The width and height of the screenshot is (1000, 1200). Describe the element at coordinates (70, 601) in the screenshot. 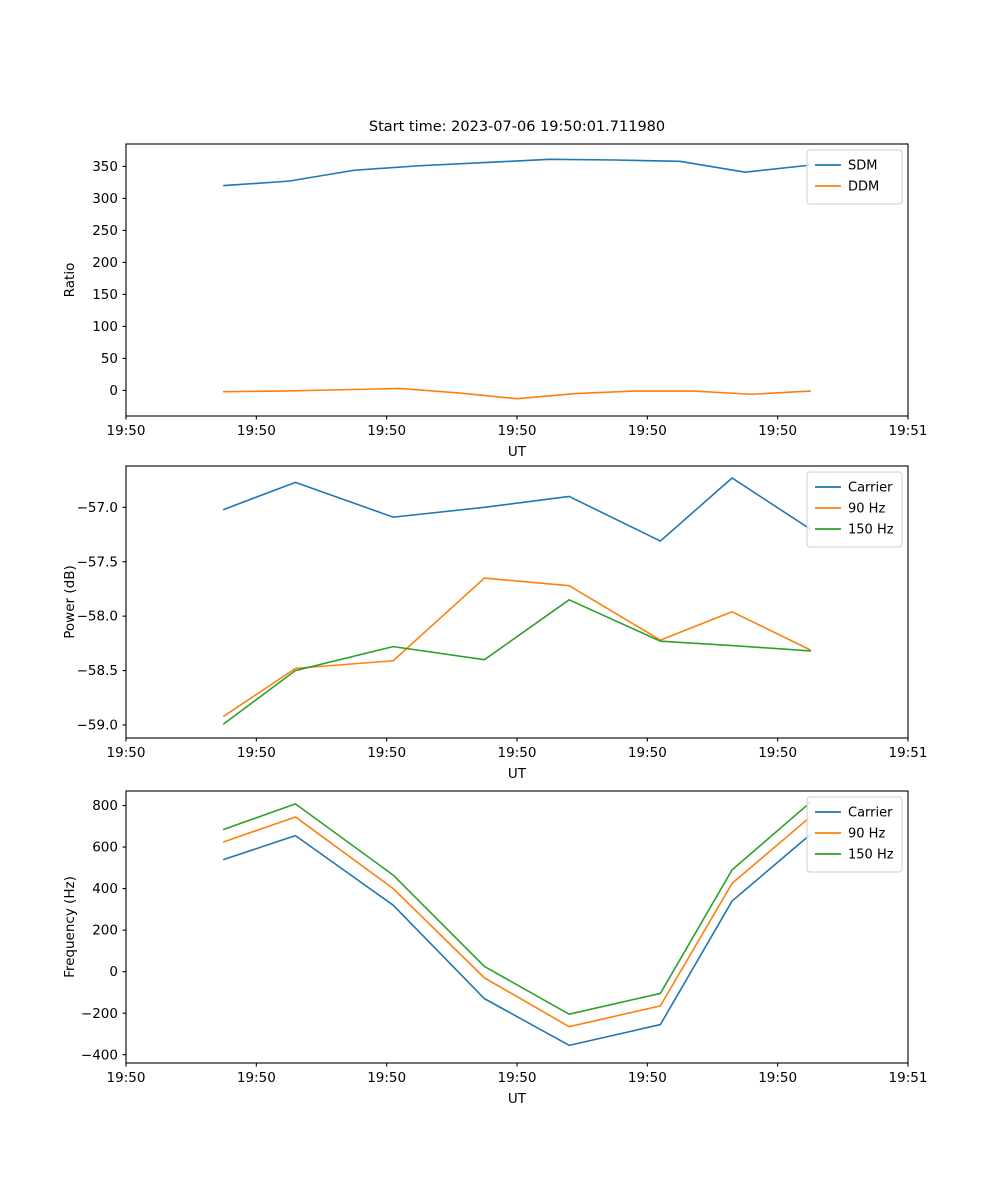

I see `y-axis-label: Power (dB)` at that location.